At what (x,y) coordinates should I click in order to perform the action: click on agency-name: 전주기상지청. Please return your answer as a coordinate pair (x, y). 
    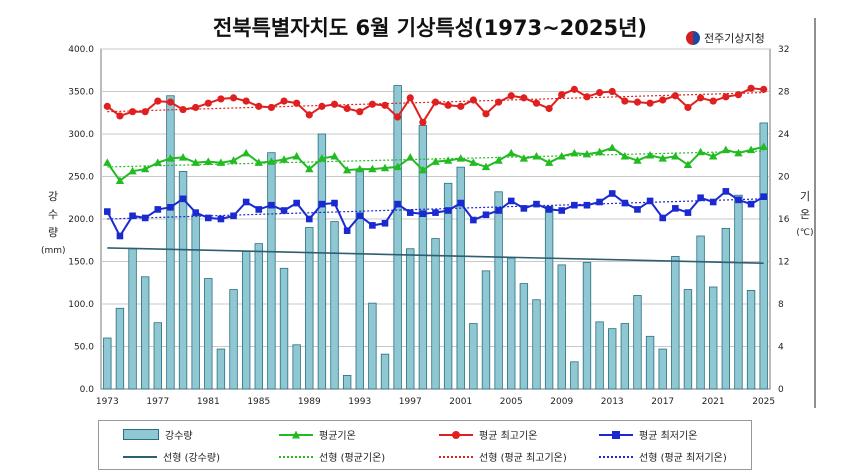
    Looking at the image, I should click on (734, 38).